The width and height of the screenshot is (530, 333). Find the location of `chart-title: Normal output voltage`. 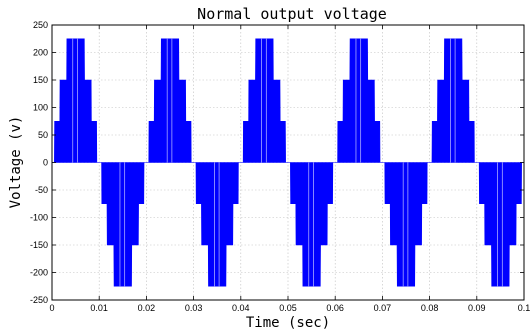

chart-title: Normal output voltage is located at coordinates (292, 14).